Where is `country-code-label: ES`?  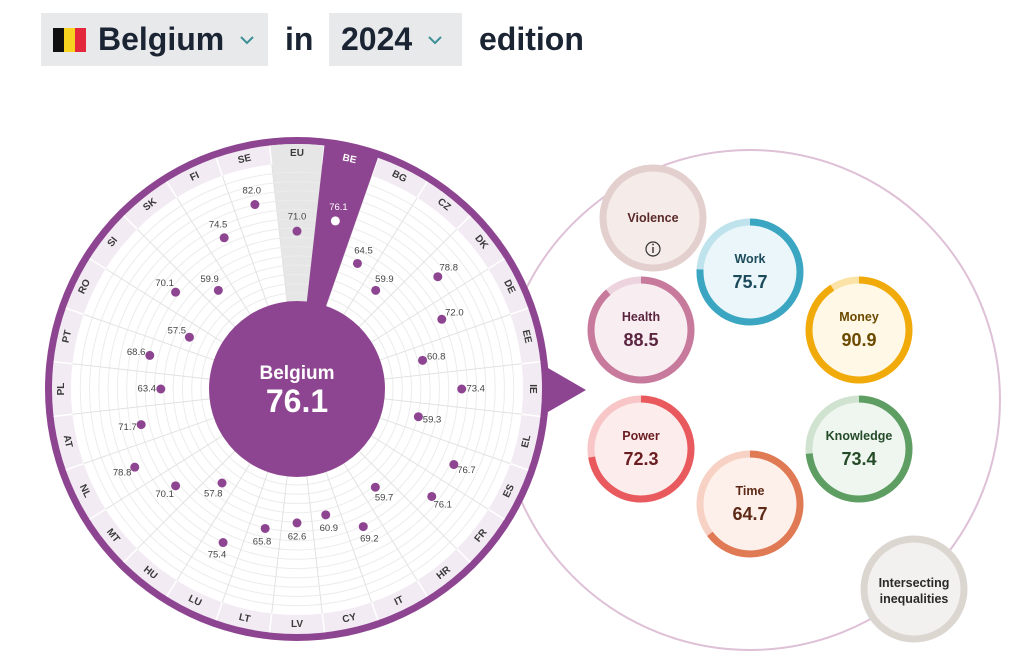 country-code-label: ES is located at coordinates (509, 490).